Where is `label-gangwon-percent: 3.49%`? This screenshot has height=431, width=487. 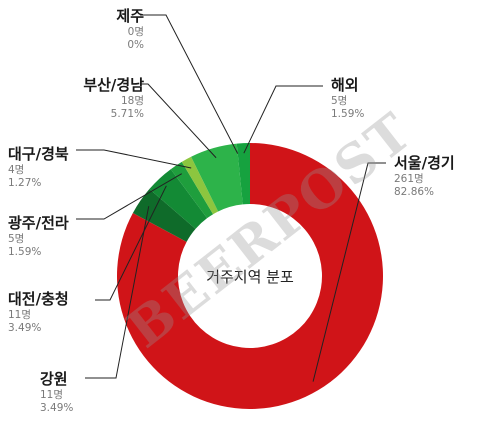
label-gangwon-percent: 3.49% is located at coordinates (57, 407).